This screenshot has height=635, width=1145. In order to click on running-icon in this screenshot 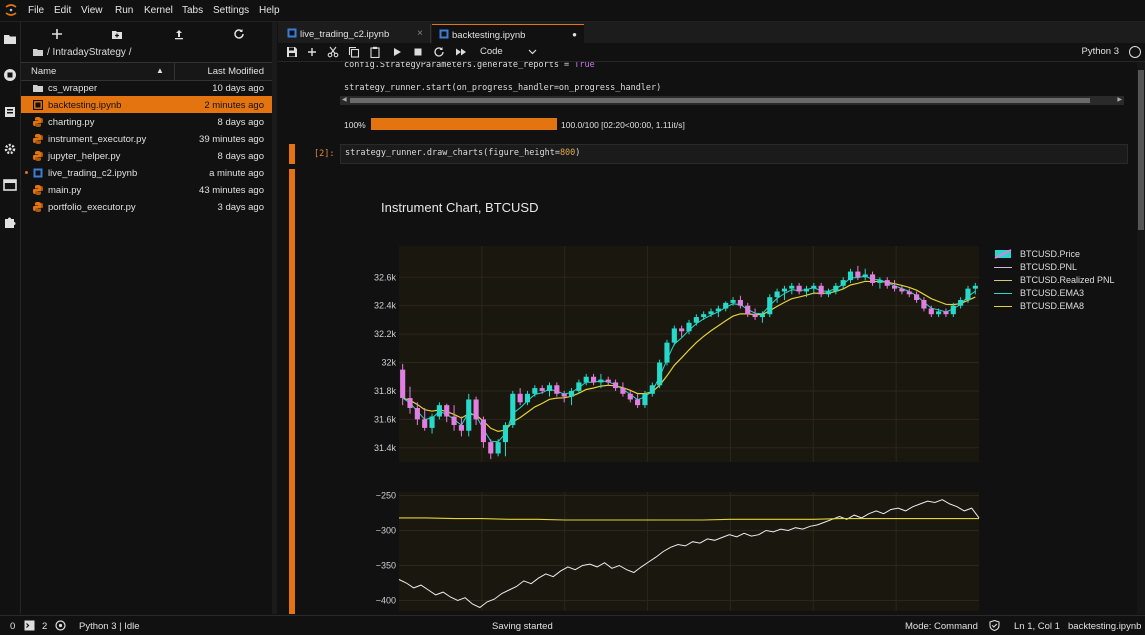, I will do `click(10, 75)`.